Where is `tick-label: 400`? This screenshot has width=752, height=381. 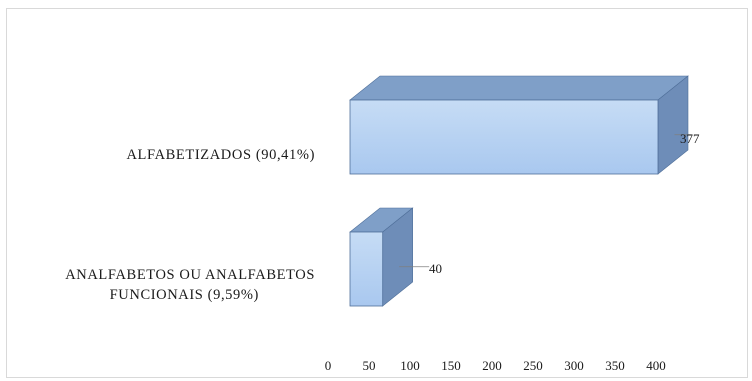 tick-label: 400 is located at coordinates (656, 365).